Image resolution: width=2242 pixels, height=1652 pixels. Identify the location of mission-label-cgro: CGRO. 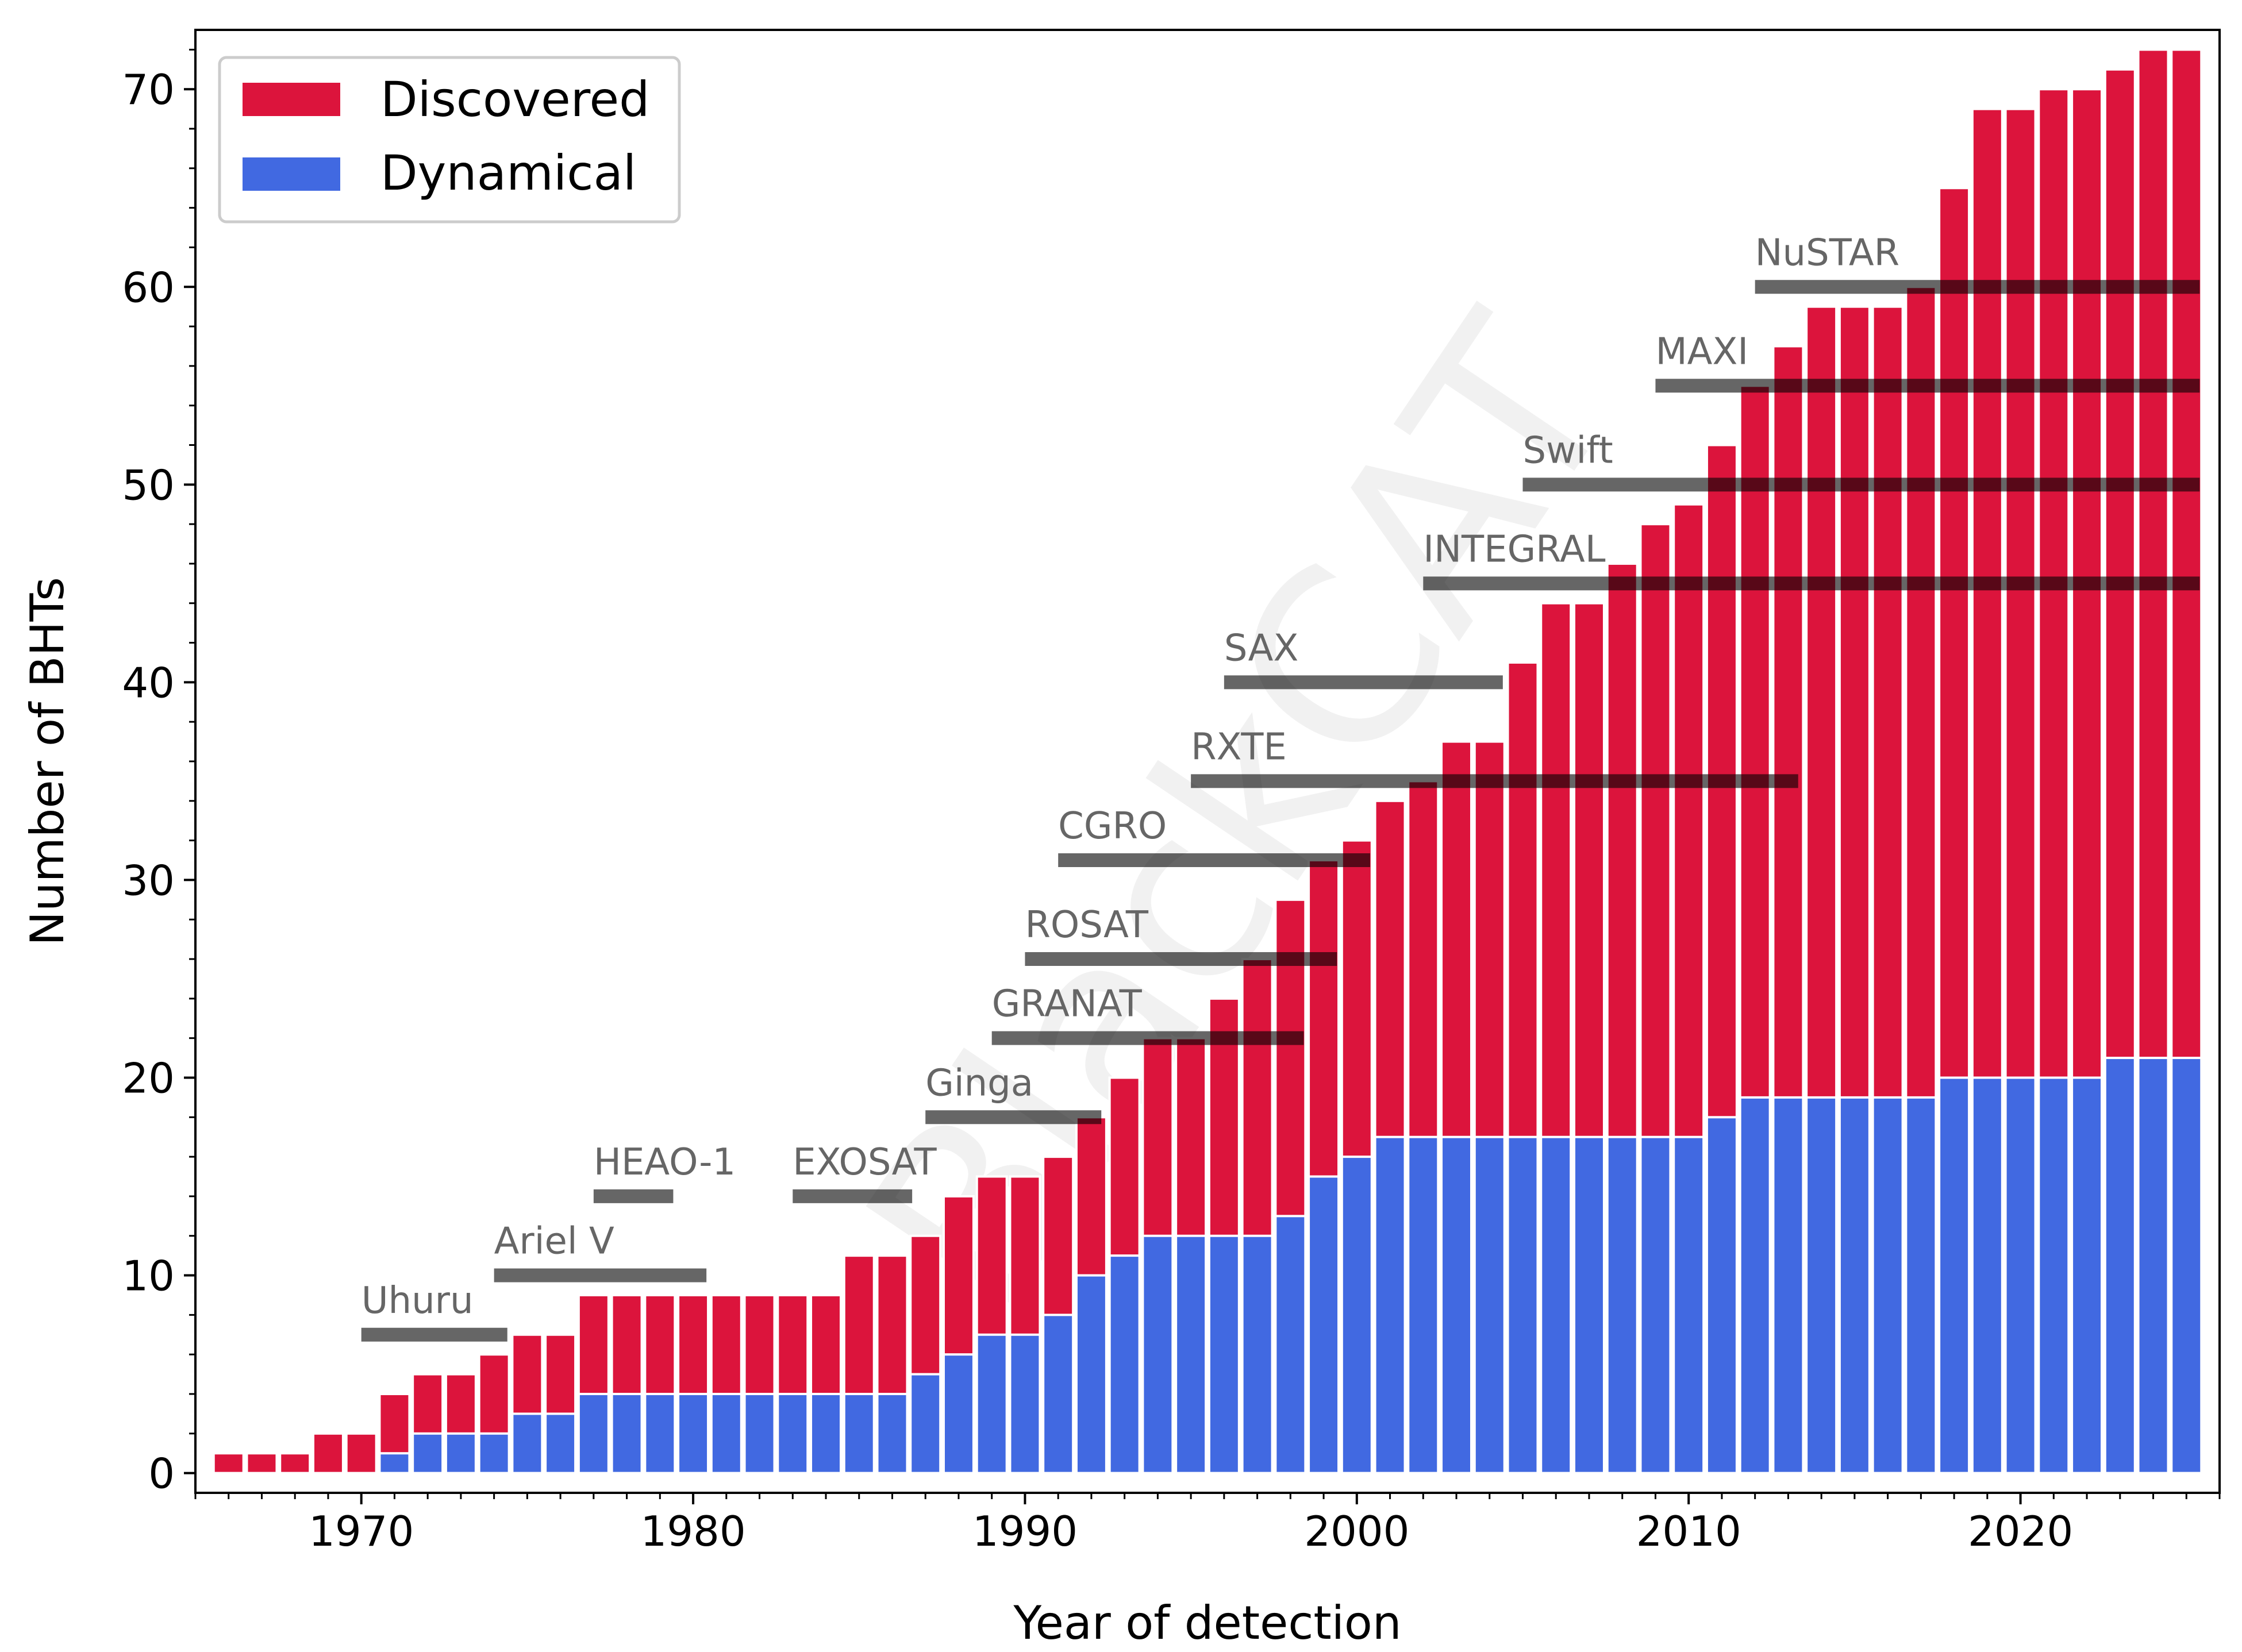
(1112, 826).